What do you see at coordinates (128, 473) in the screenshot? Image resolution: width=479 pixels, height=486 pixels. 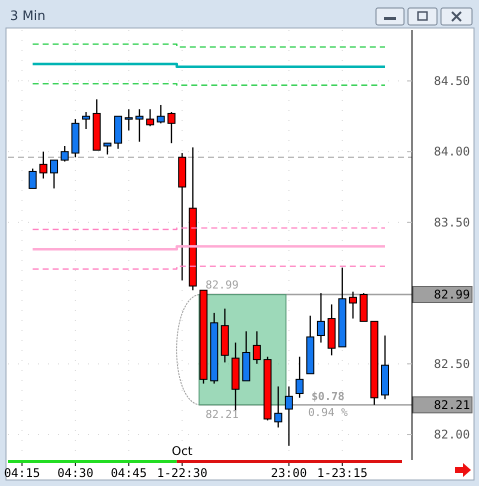 I see `x-tick-label: 04:45` at bounding box center [128, 473].